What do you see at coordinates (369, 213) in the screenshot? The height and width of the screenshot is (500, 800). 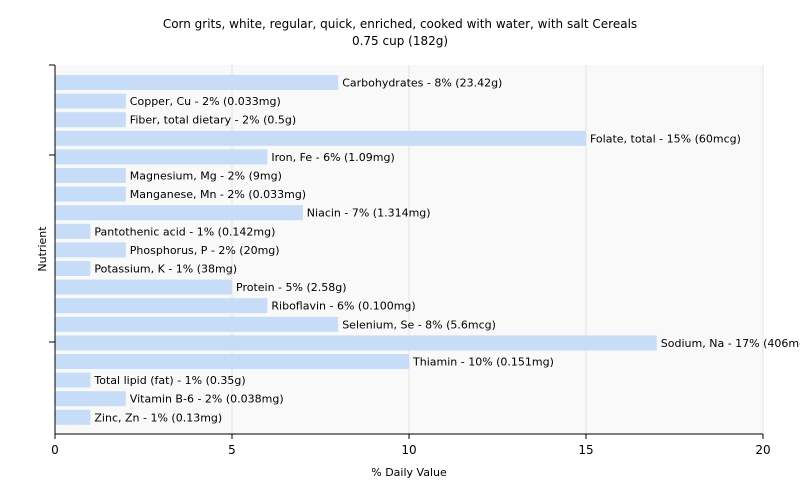 I see `bar-label: Niacin - 7% (1.314mg)` at bounding box center [369, 213].